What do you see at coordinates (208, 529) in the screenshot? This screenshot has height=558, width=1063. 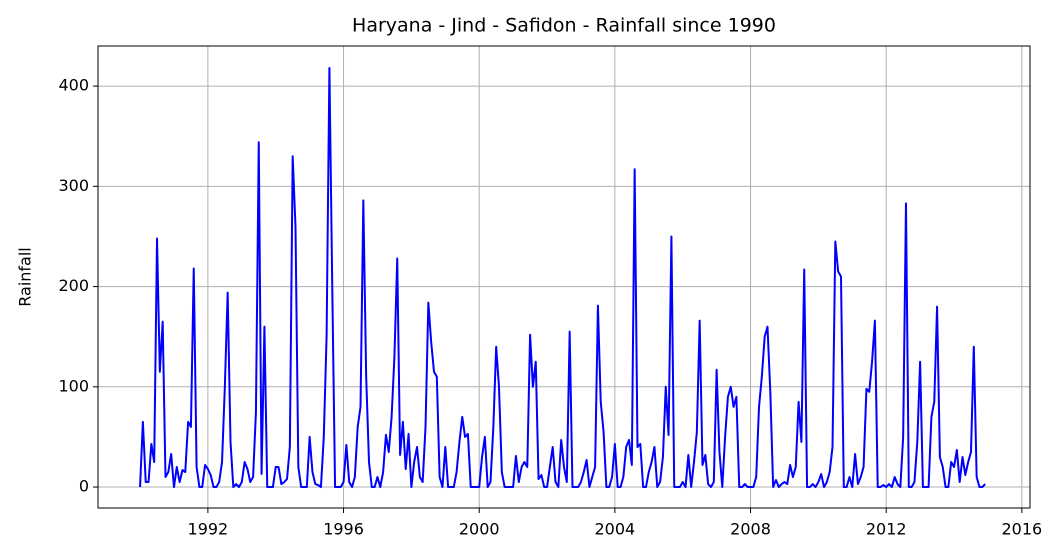 I see `x-tick-label: 1992` at bounding box center [208, 529].